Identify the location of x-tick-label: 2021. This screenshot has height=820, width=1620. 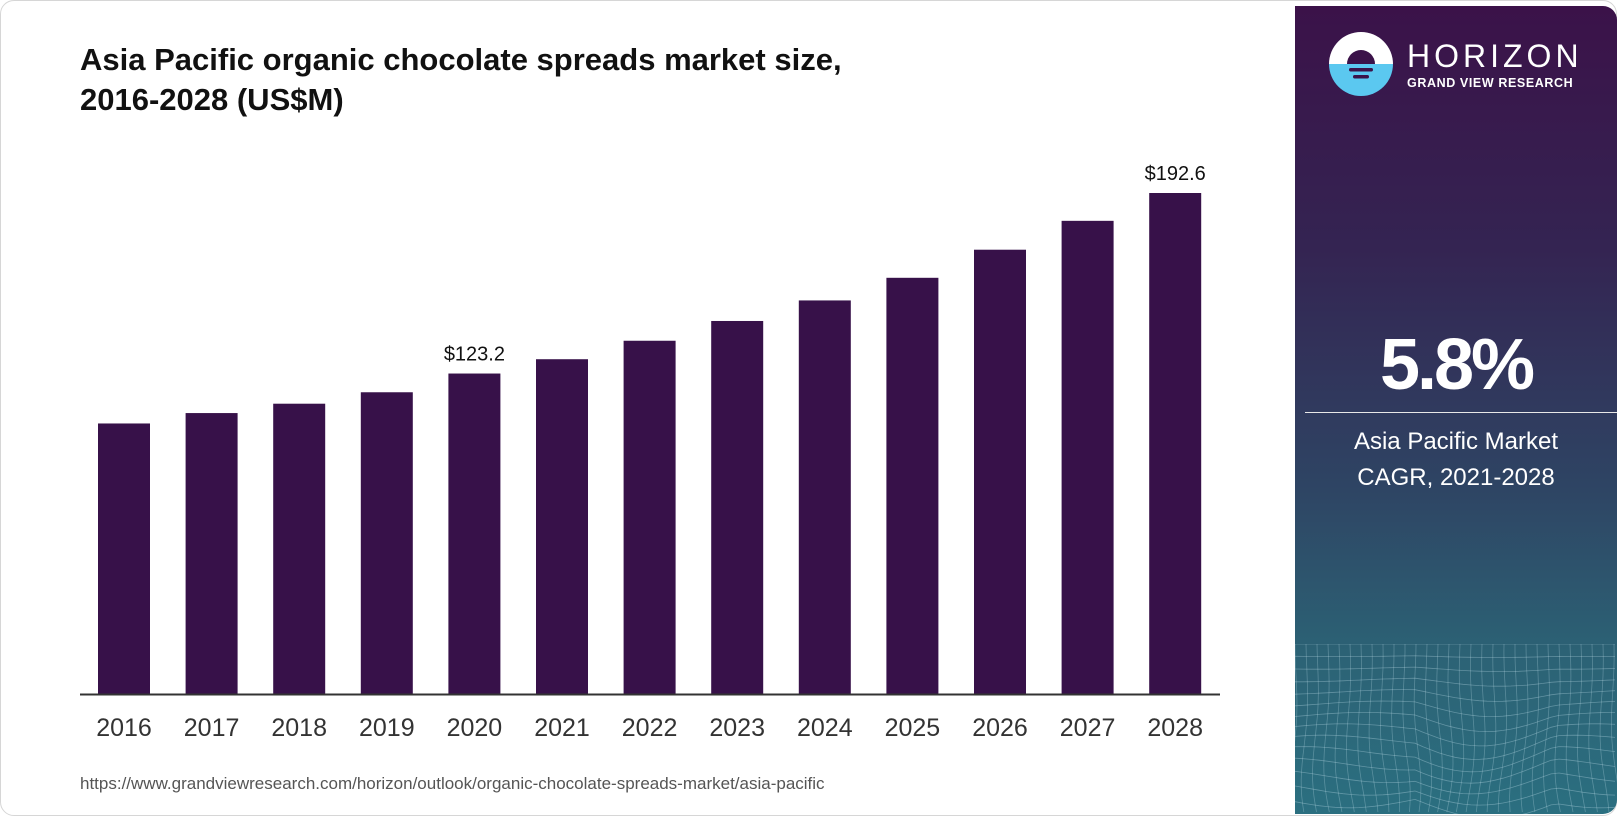
(562, 728).